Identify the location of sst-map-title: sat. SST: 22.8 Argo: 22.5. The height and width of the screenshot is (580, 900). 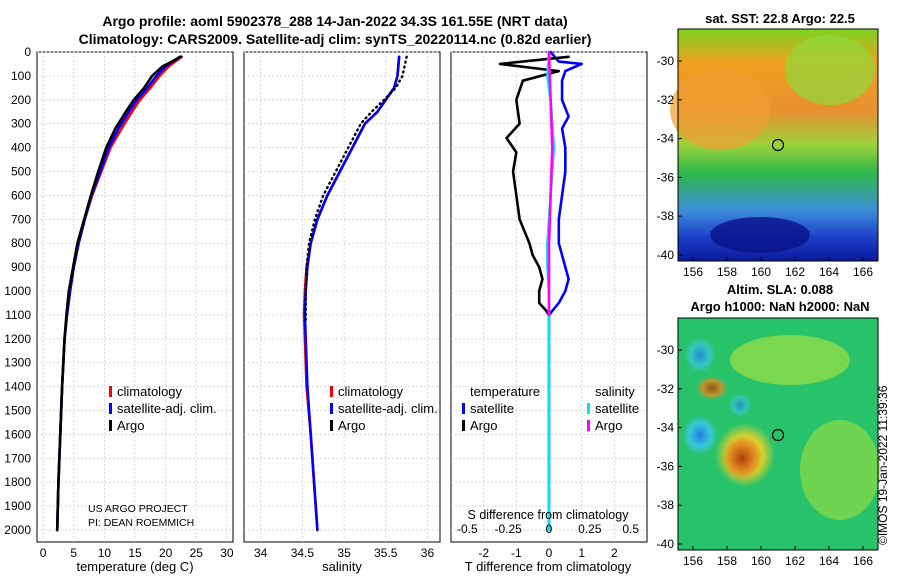
(780, 18).